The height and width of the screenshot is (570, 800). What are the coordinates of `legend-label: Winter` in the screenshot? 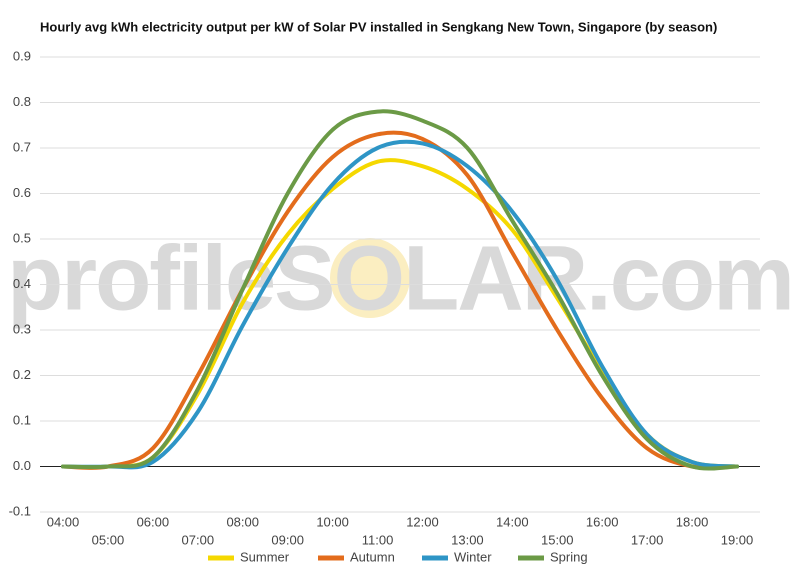 It's located at (473, 556).